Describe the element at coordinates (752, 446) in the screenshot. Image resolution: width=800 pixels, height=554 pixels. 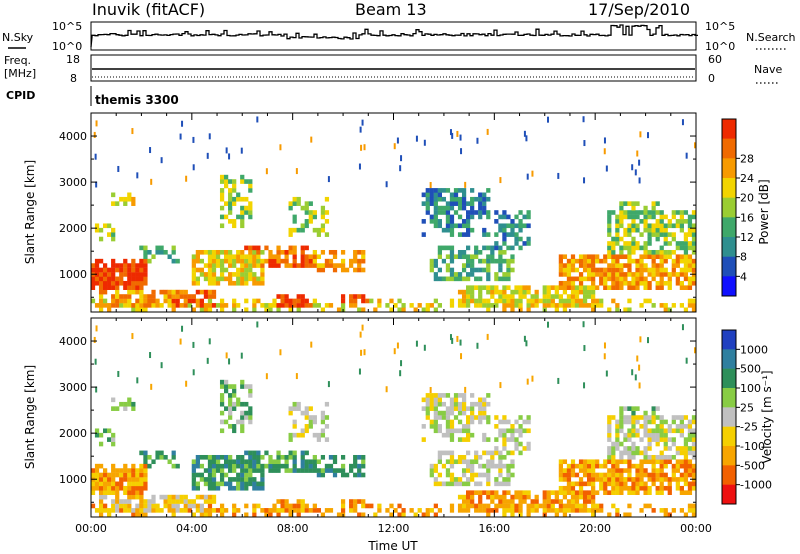
I see `colorbar-tick-label: -100` at that location.